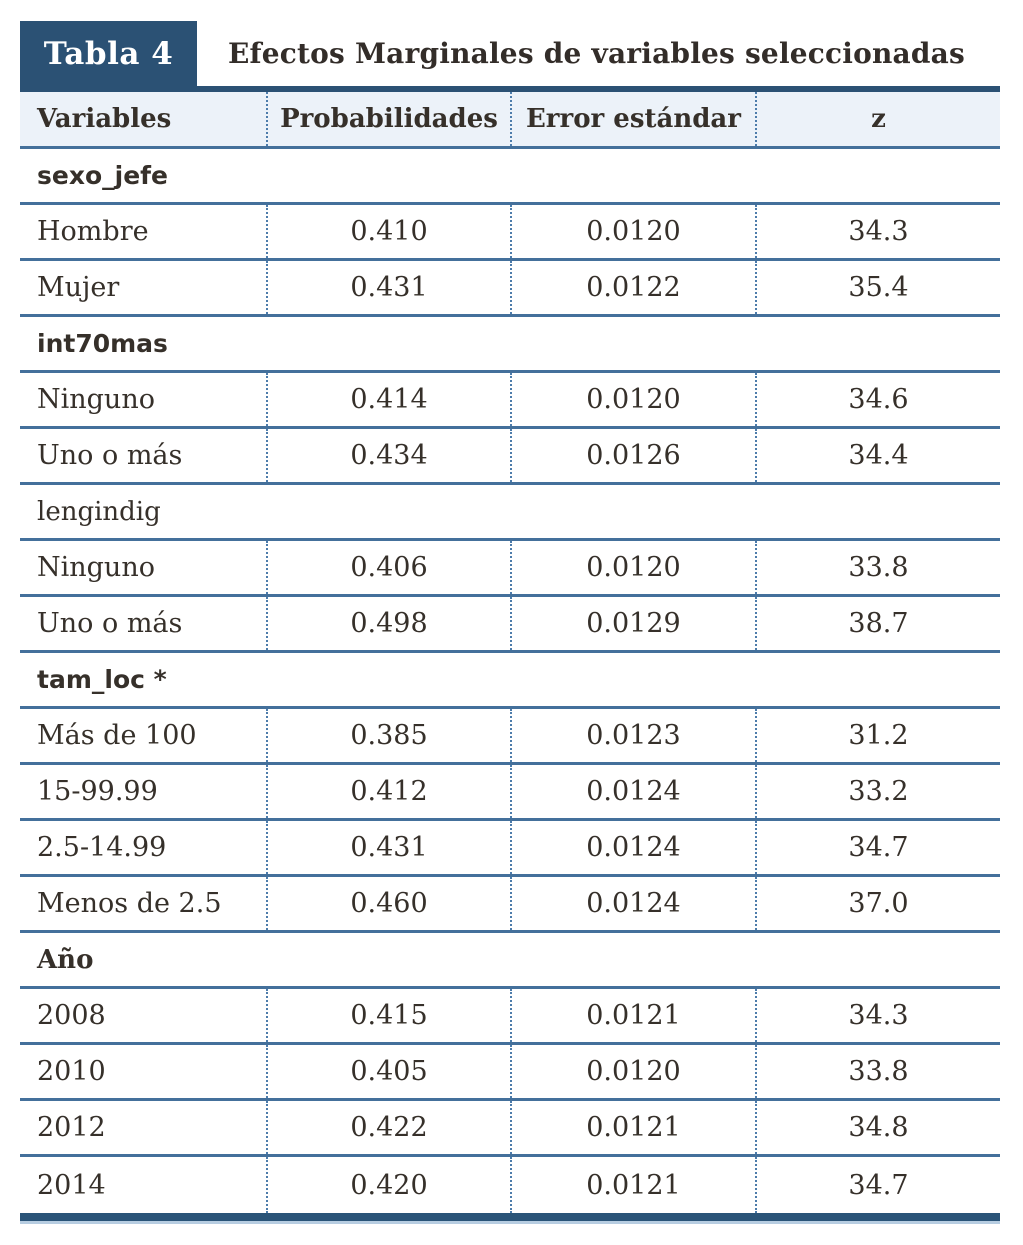  Describe the element at coordinates (510, 1222) in the screenshot. I see `table-bottom-accent` at that location.